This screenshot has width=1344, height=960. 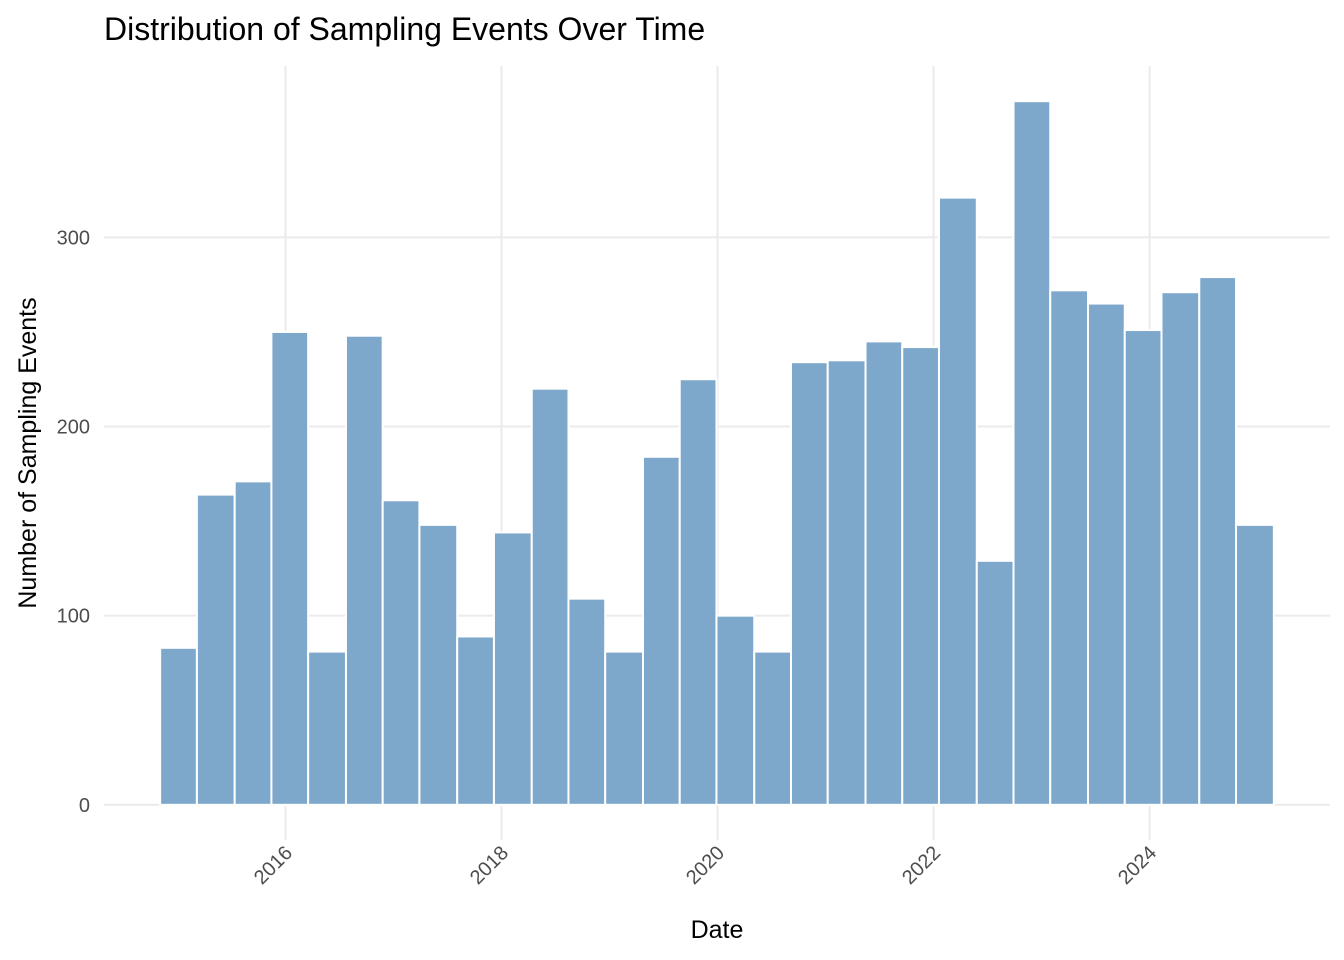 What do you see at coordinates (489, 865) in the screenshot?
I see `x-tick-label: 2018` at bounding box center [489, 865].